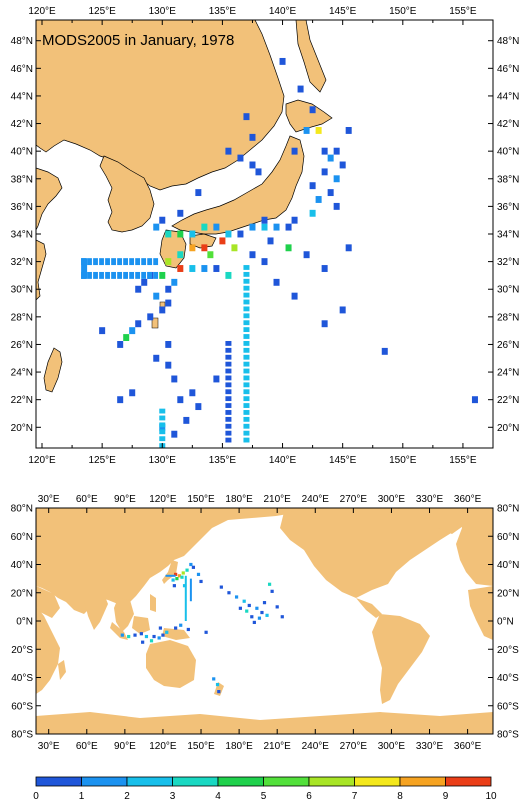 The height and width of the screenshot is (808, 529). What do you see at coordinates (505, 622) in the screenshot?
I see `lat-tick-label: 0°N` at bounding box center [505, 622].